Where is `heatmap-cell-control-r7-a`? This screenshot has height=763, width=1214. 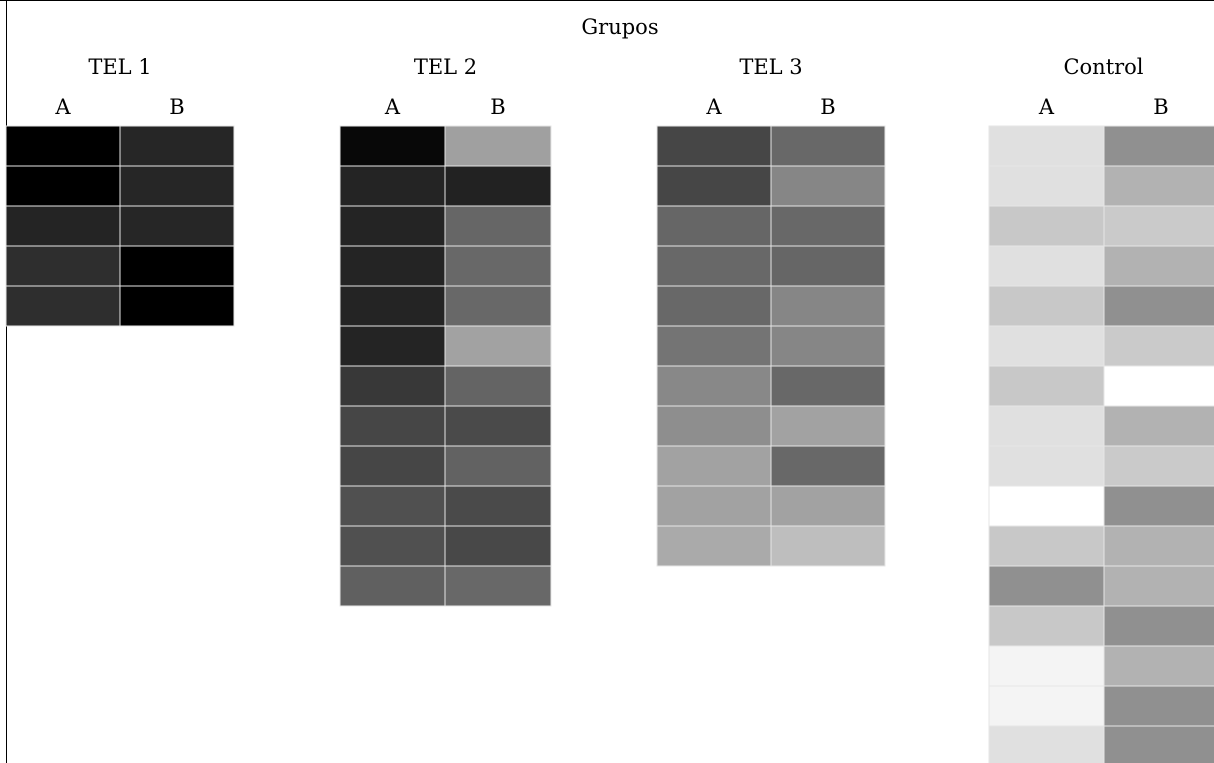
heatmap-cell-control-r7-a is located at coordinates (1046, 386).